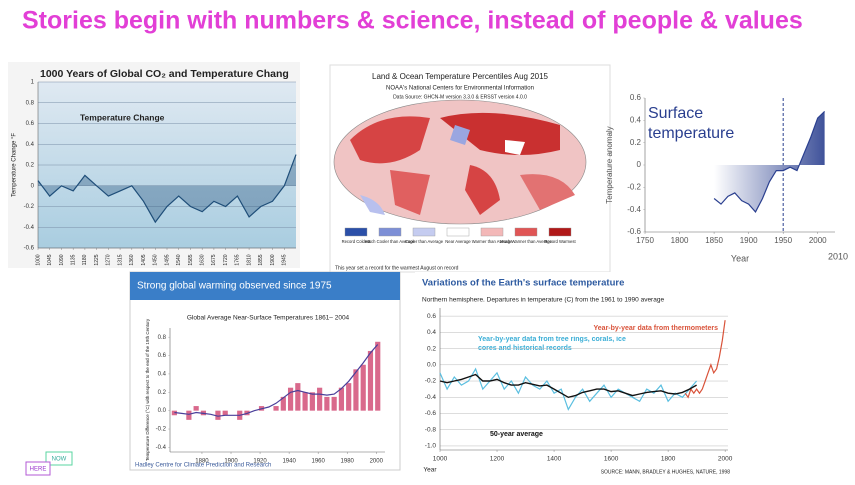 Image resolution: width=855 pixels, height=485 pixels. What do you see at coordinates (458, 241) in the screenshot?
I see `legend-label: Near Average` at bounding box center [458, 241].